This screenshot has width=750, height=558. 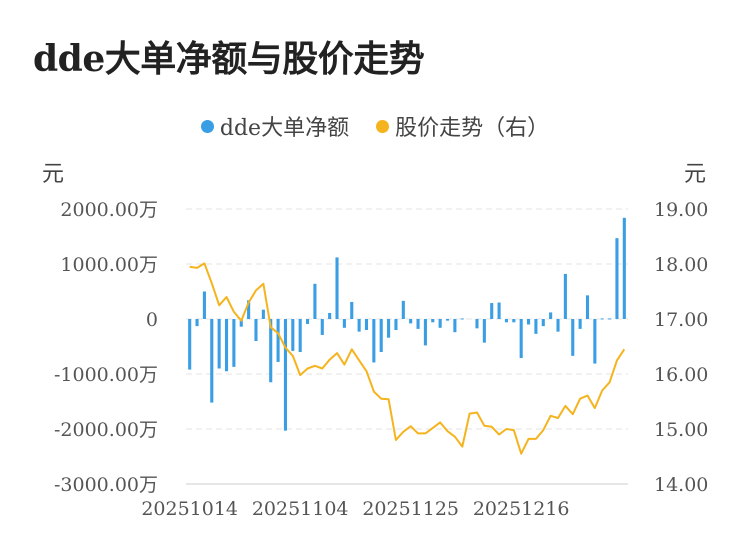 I want to click on y-left-tick-label: 0, so click(x=152, y=320).